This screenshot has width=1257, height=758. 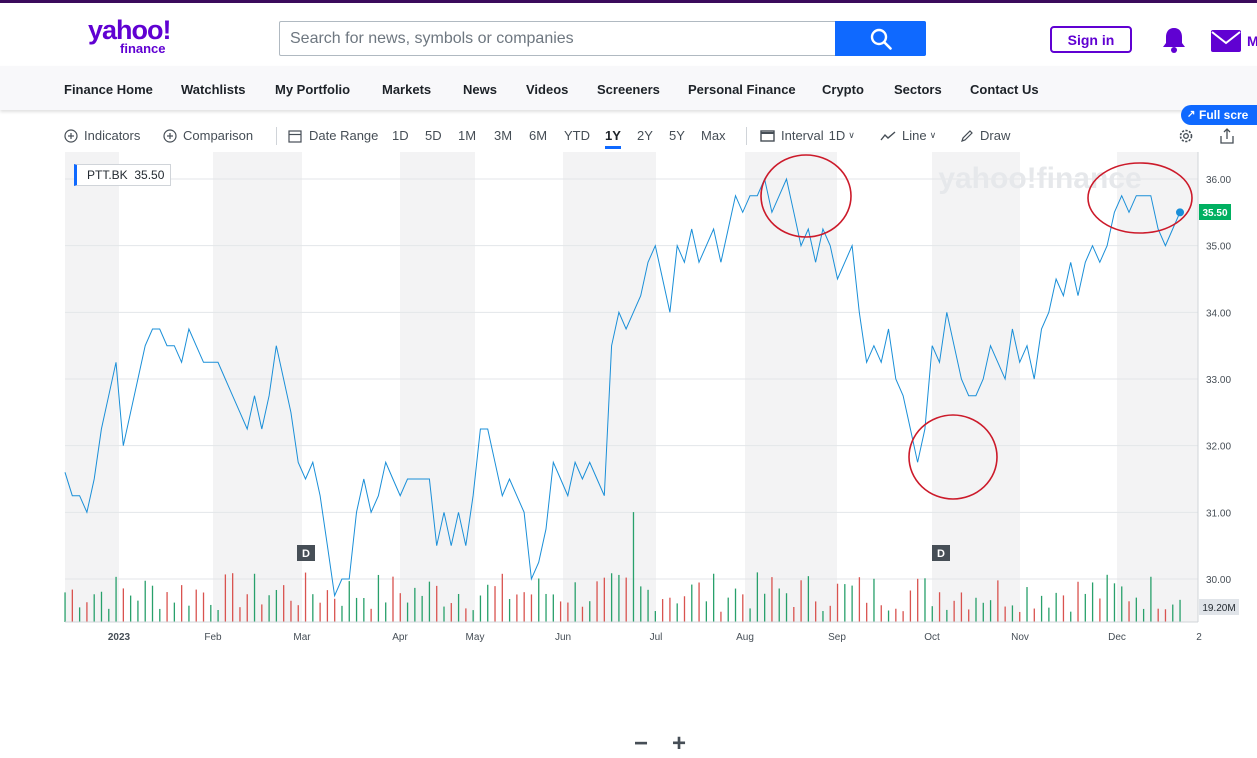 What do you see at coordinates (577, 135) in the screenshot?
I see `range-ytd: YTD` at bounding box center [577, 135].